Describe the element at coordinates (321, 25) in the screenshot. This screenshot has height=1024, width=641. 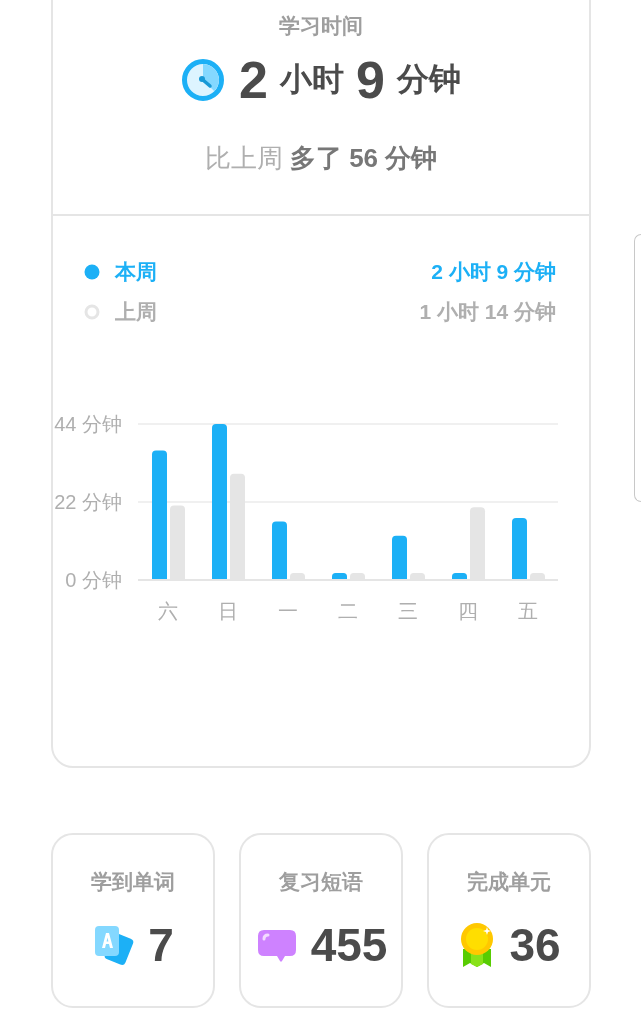
I see `chart-title: 学习时间` at that location.